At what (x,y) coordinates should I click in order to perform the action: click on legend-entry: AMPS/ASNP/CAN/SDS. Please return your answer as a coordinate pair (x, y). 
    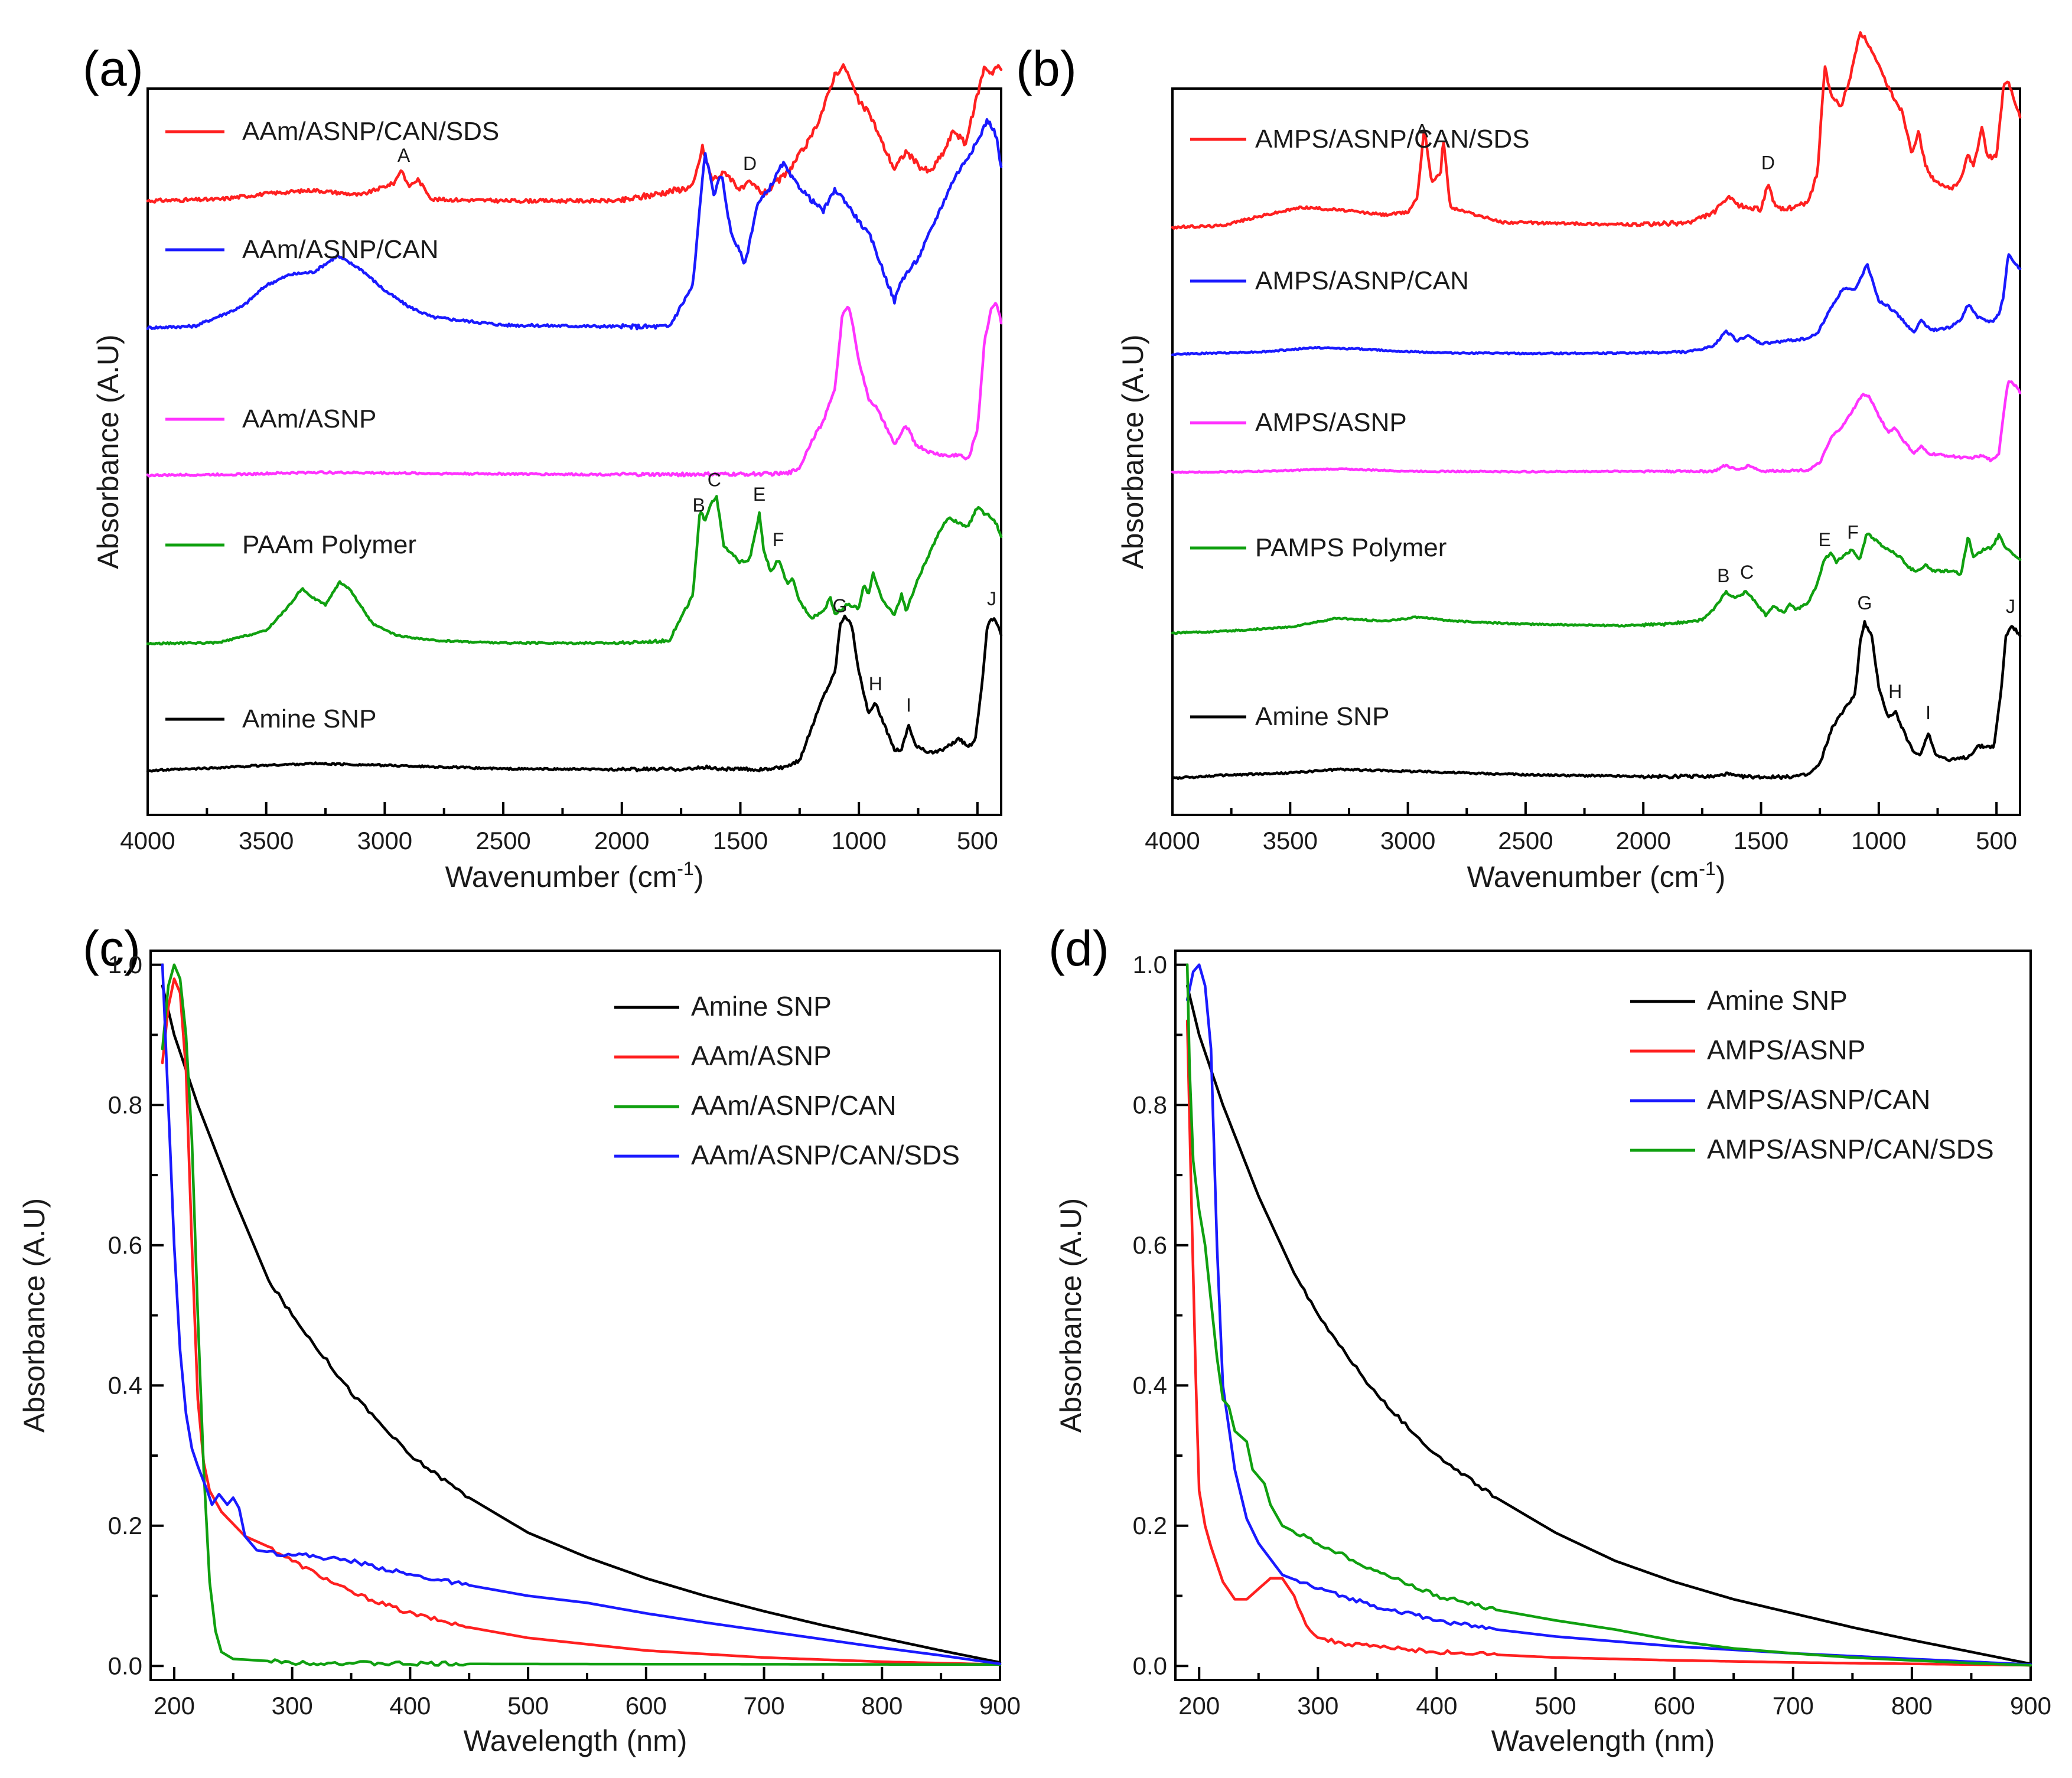
    Looking at the image, I should click on (1850, 1149).